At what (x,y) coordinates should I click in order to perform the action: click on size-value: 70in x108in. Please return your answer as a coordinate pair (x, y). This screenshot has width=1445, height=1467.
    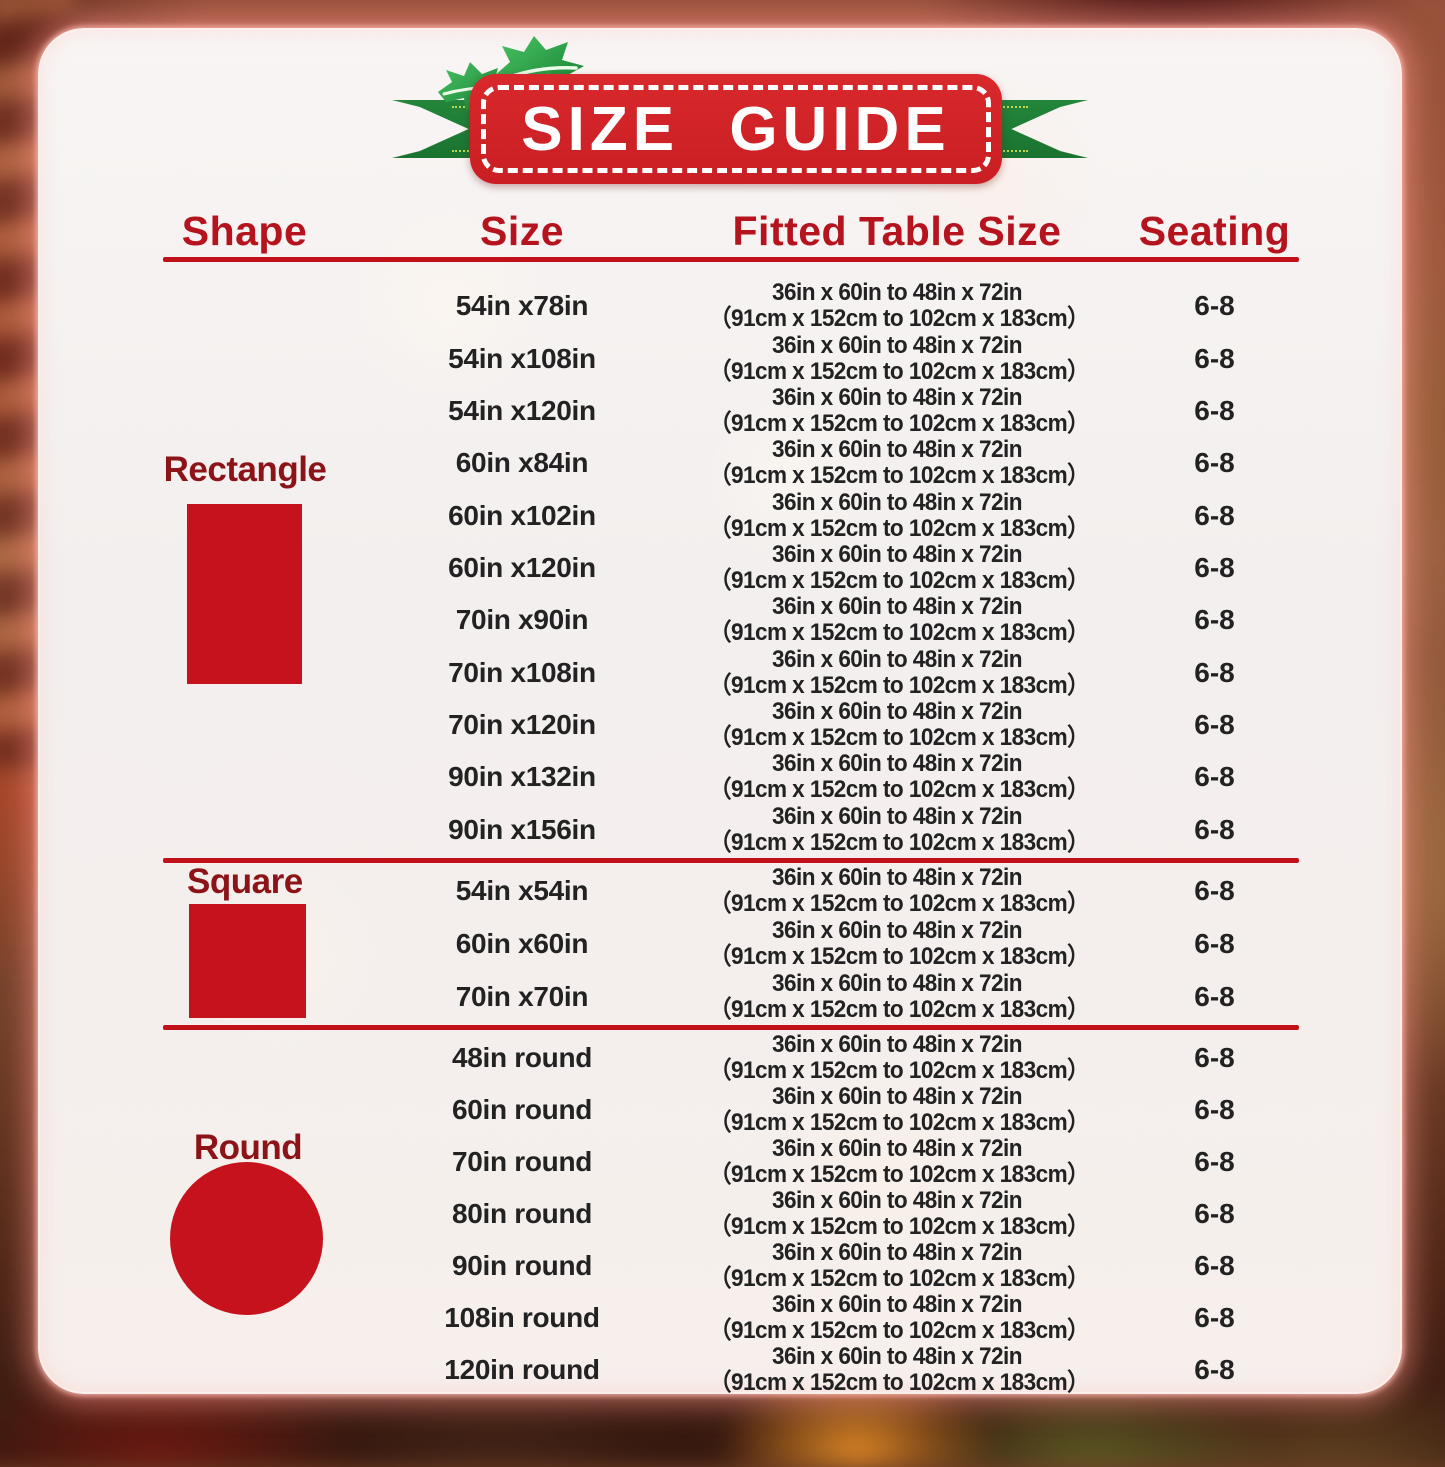
    Looking at the image, I should click on (522, 672).